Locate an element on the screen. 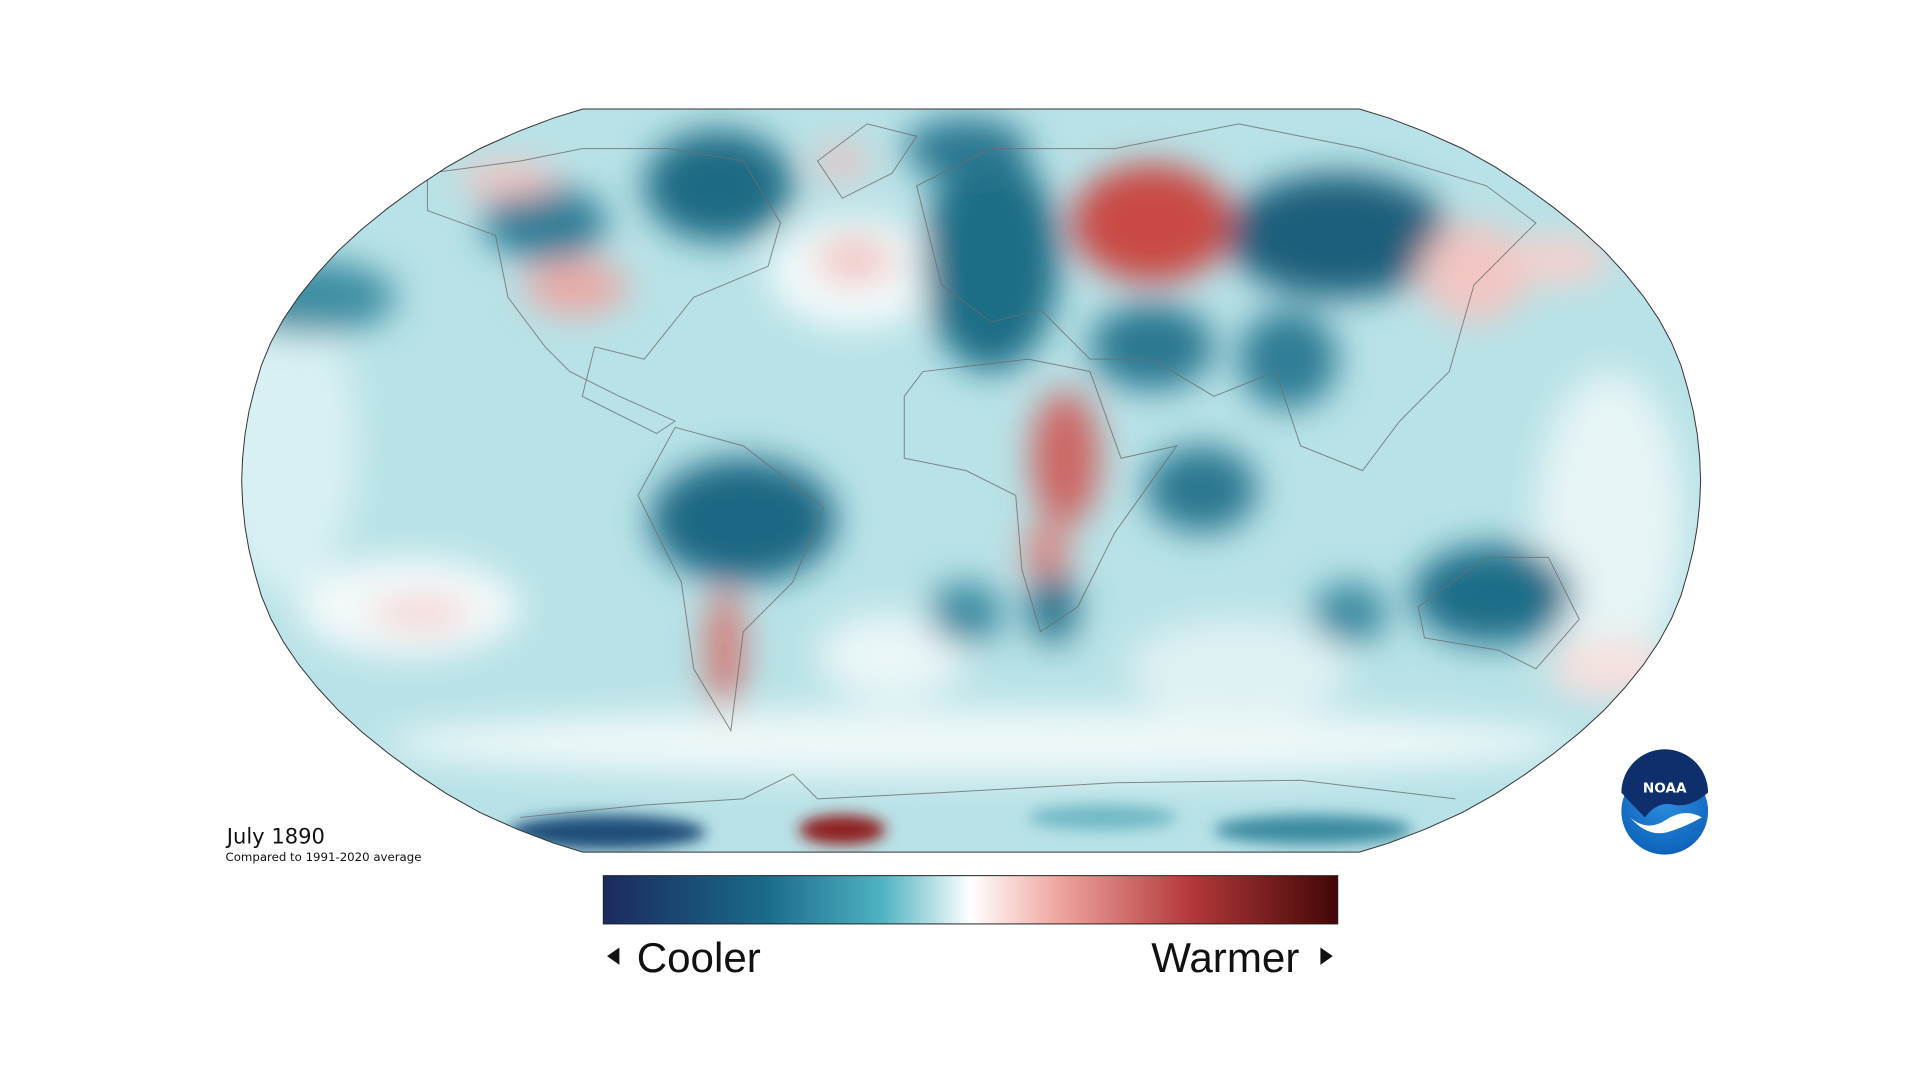 The image size is (1920, 1080). noaa-logo: NOAA is located at coordinates (1665, 802).